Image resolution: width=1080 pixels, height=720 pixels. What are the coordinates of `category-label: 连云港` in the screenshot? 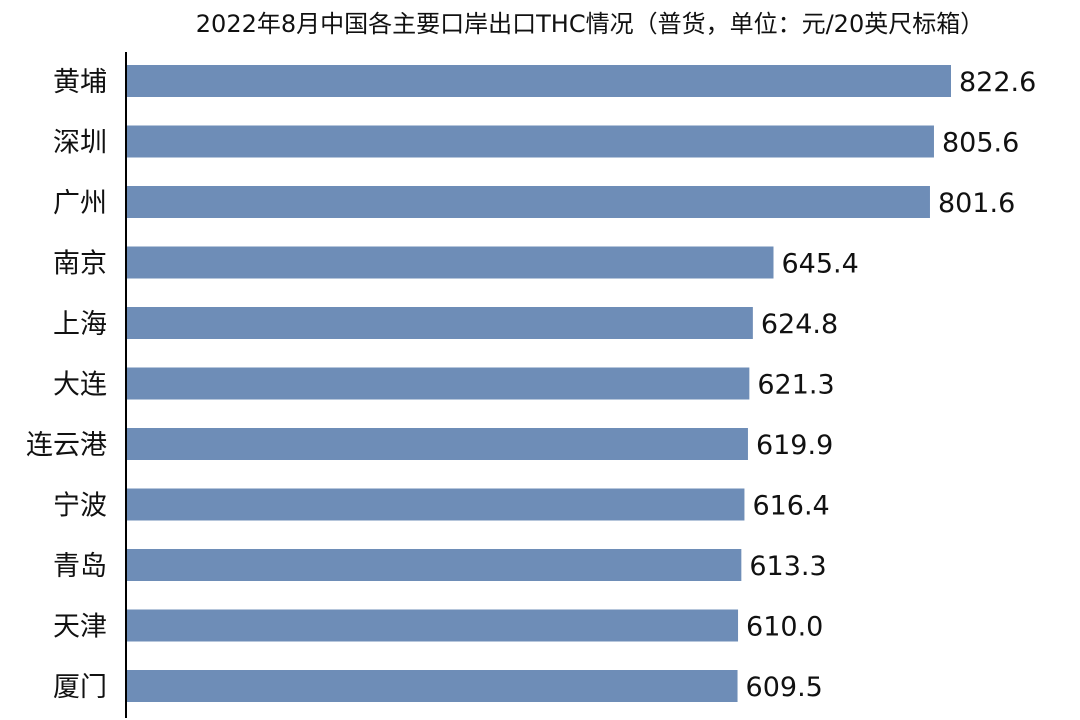 It's located at (66, 445).